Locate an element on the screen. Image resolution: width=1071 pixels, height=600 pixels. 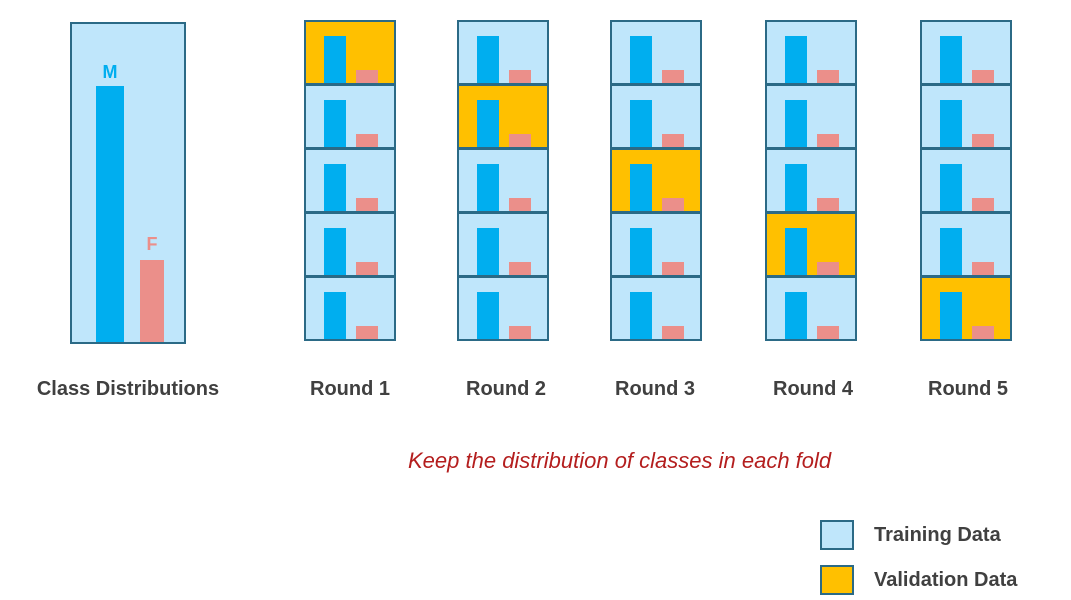
round-2-column is located at coordinates (503, 180).